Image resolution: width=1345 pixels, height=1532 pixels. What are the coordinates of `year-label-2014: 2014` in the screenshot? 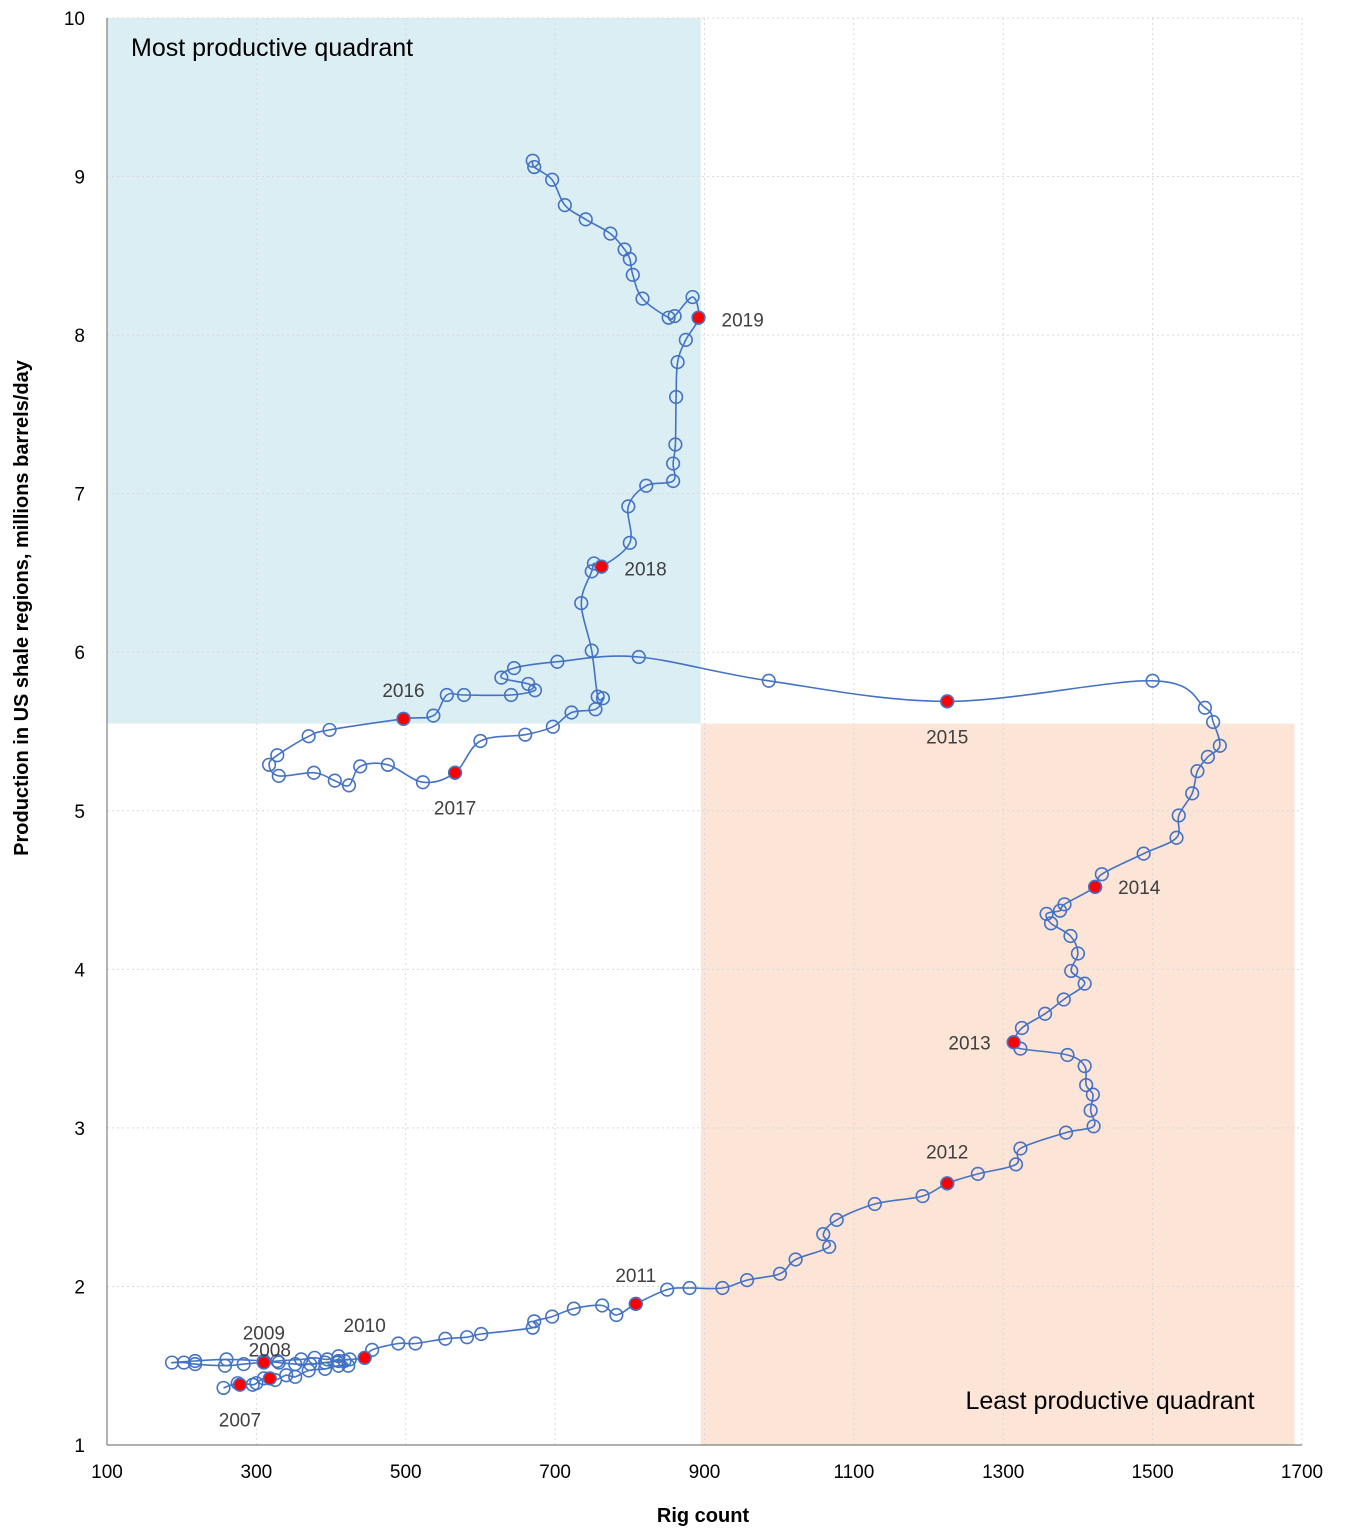 It's located at (1139, 888).